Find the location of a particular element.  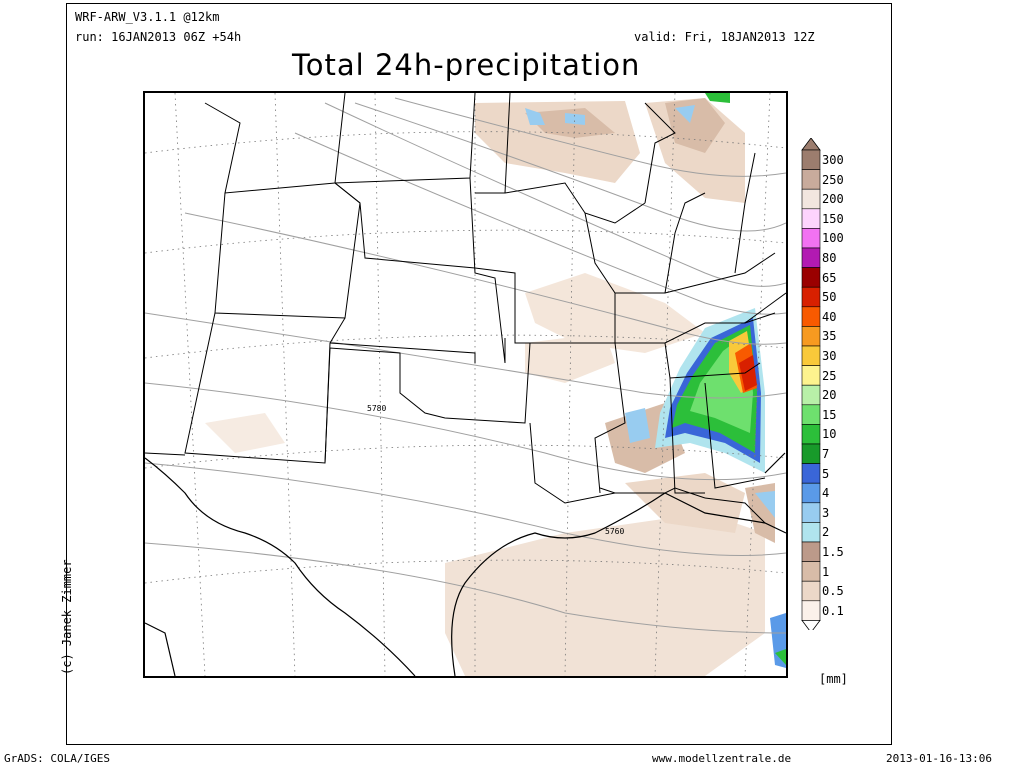

legend-arrow-bottom is located at coordinates (811, 625).